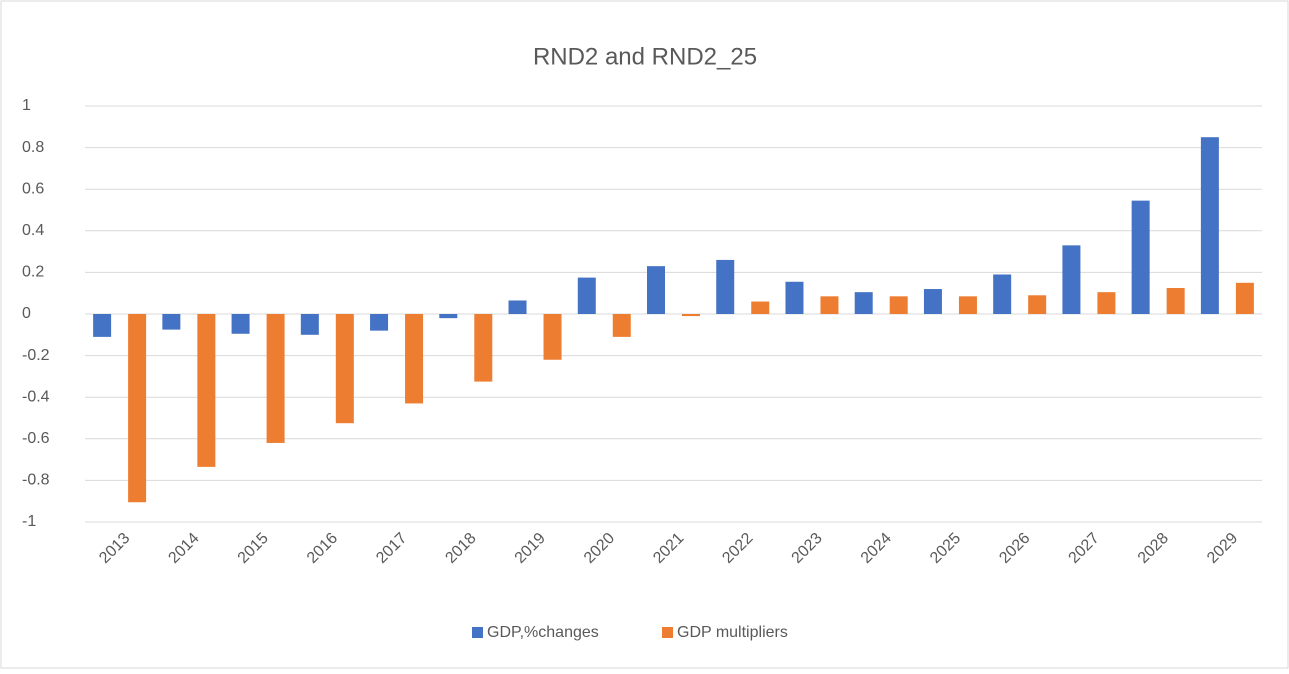 This screenshot has height=674, width=1289. Describe the element at coordinates (36, 480) in the screenshot. I see `y-tick-label: -0.8` at that location.